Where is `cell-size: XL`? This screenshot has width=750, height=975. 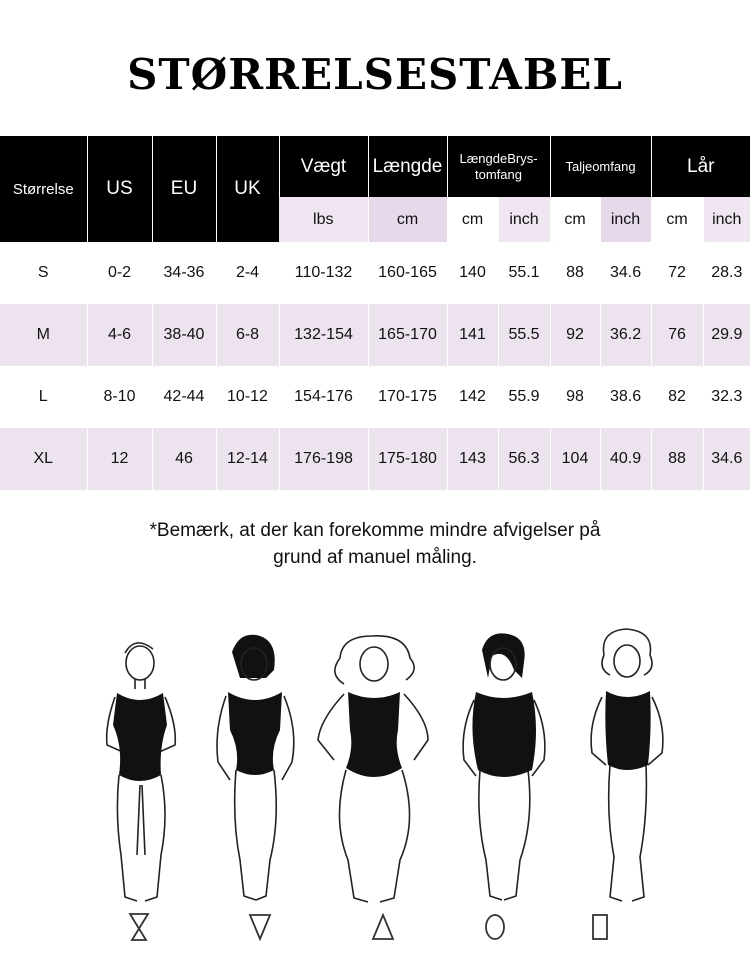
cell-size: XL is located at coordinates (43, 459).